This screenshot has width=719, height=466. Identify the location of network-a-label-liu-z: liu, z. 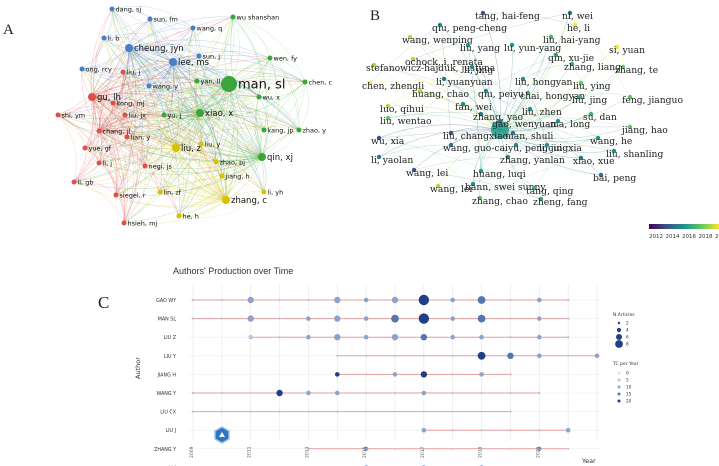
(191, 149).